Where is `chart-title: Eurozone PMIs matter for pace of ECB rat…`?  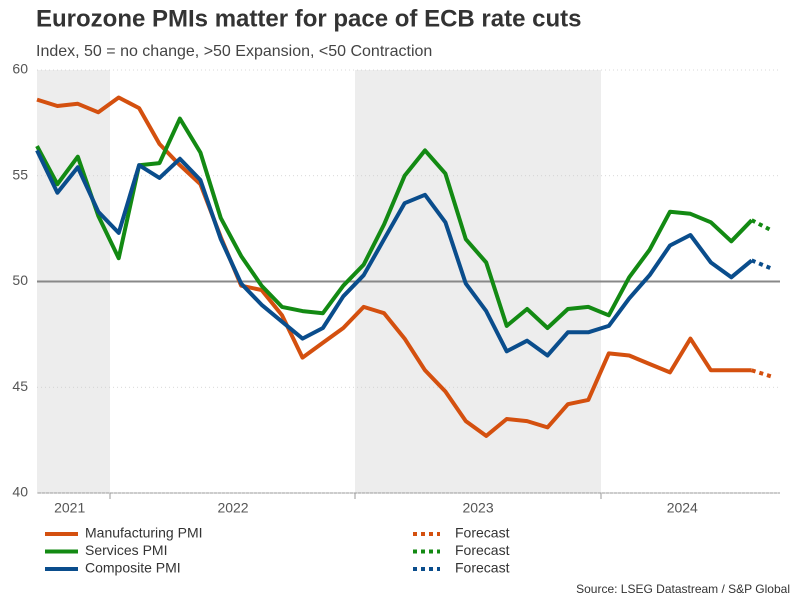 chart-title: Eurozone PMIs matter for pace of ECB rat… is located at coordinates (308, 18).